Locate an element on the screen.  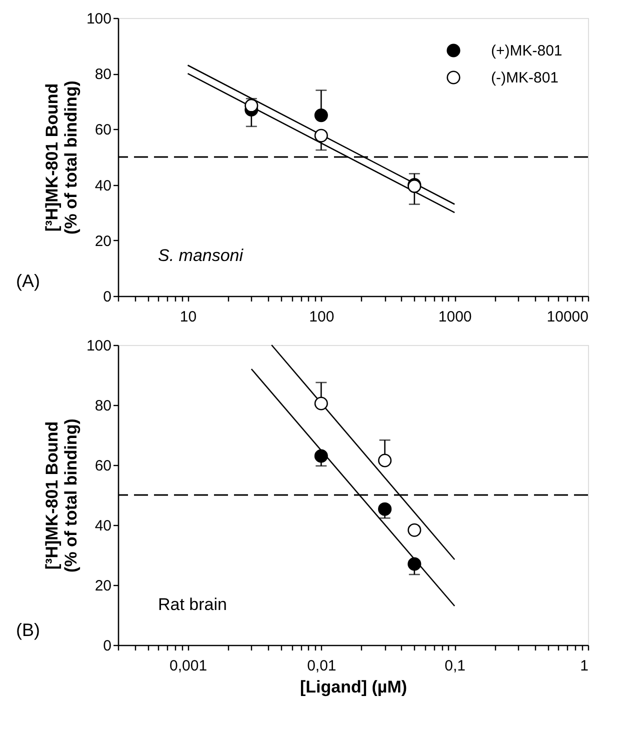
legend-label: (-)MK-801 is located at coordinates (525, 78).